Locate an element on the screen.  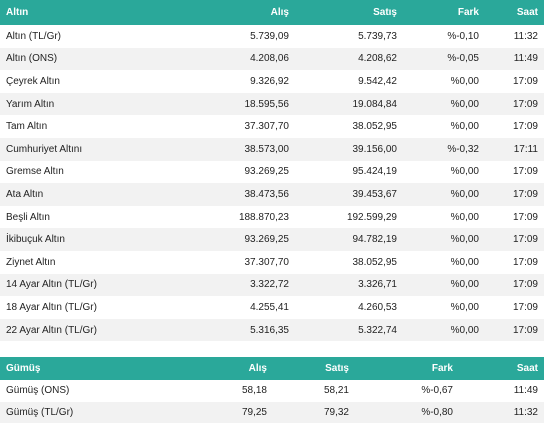
row-buy-price: 188.870,23 is located at coordinates (263, 217).